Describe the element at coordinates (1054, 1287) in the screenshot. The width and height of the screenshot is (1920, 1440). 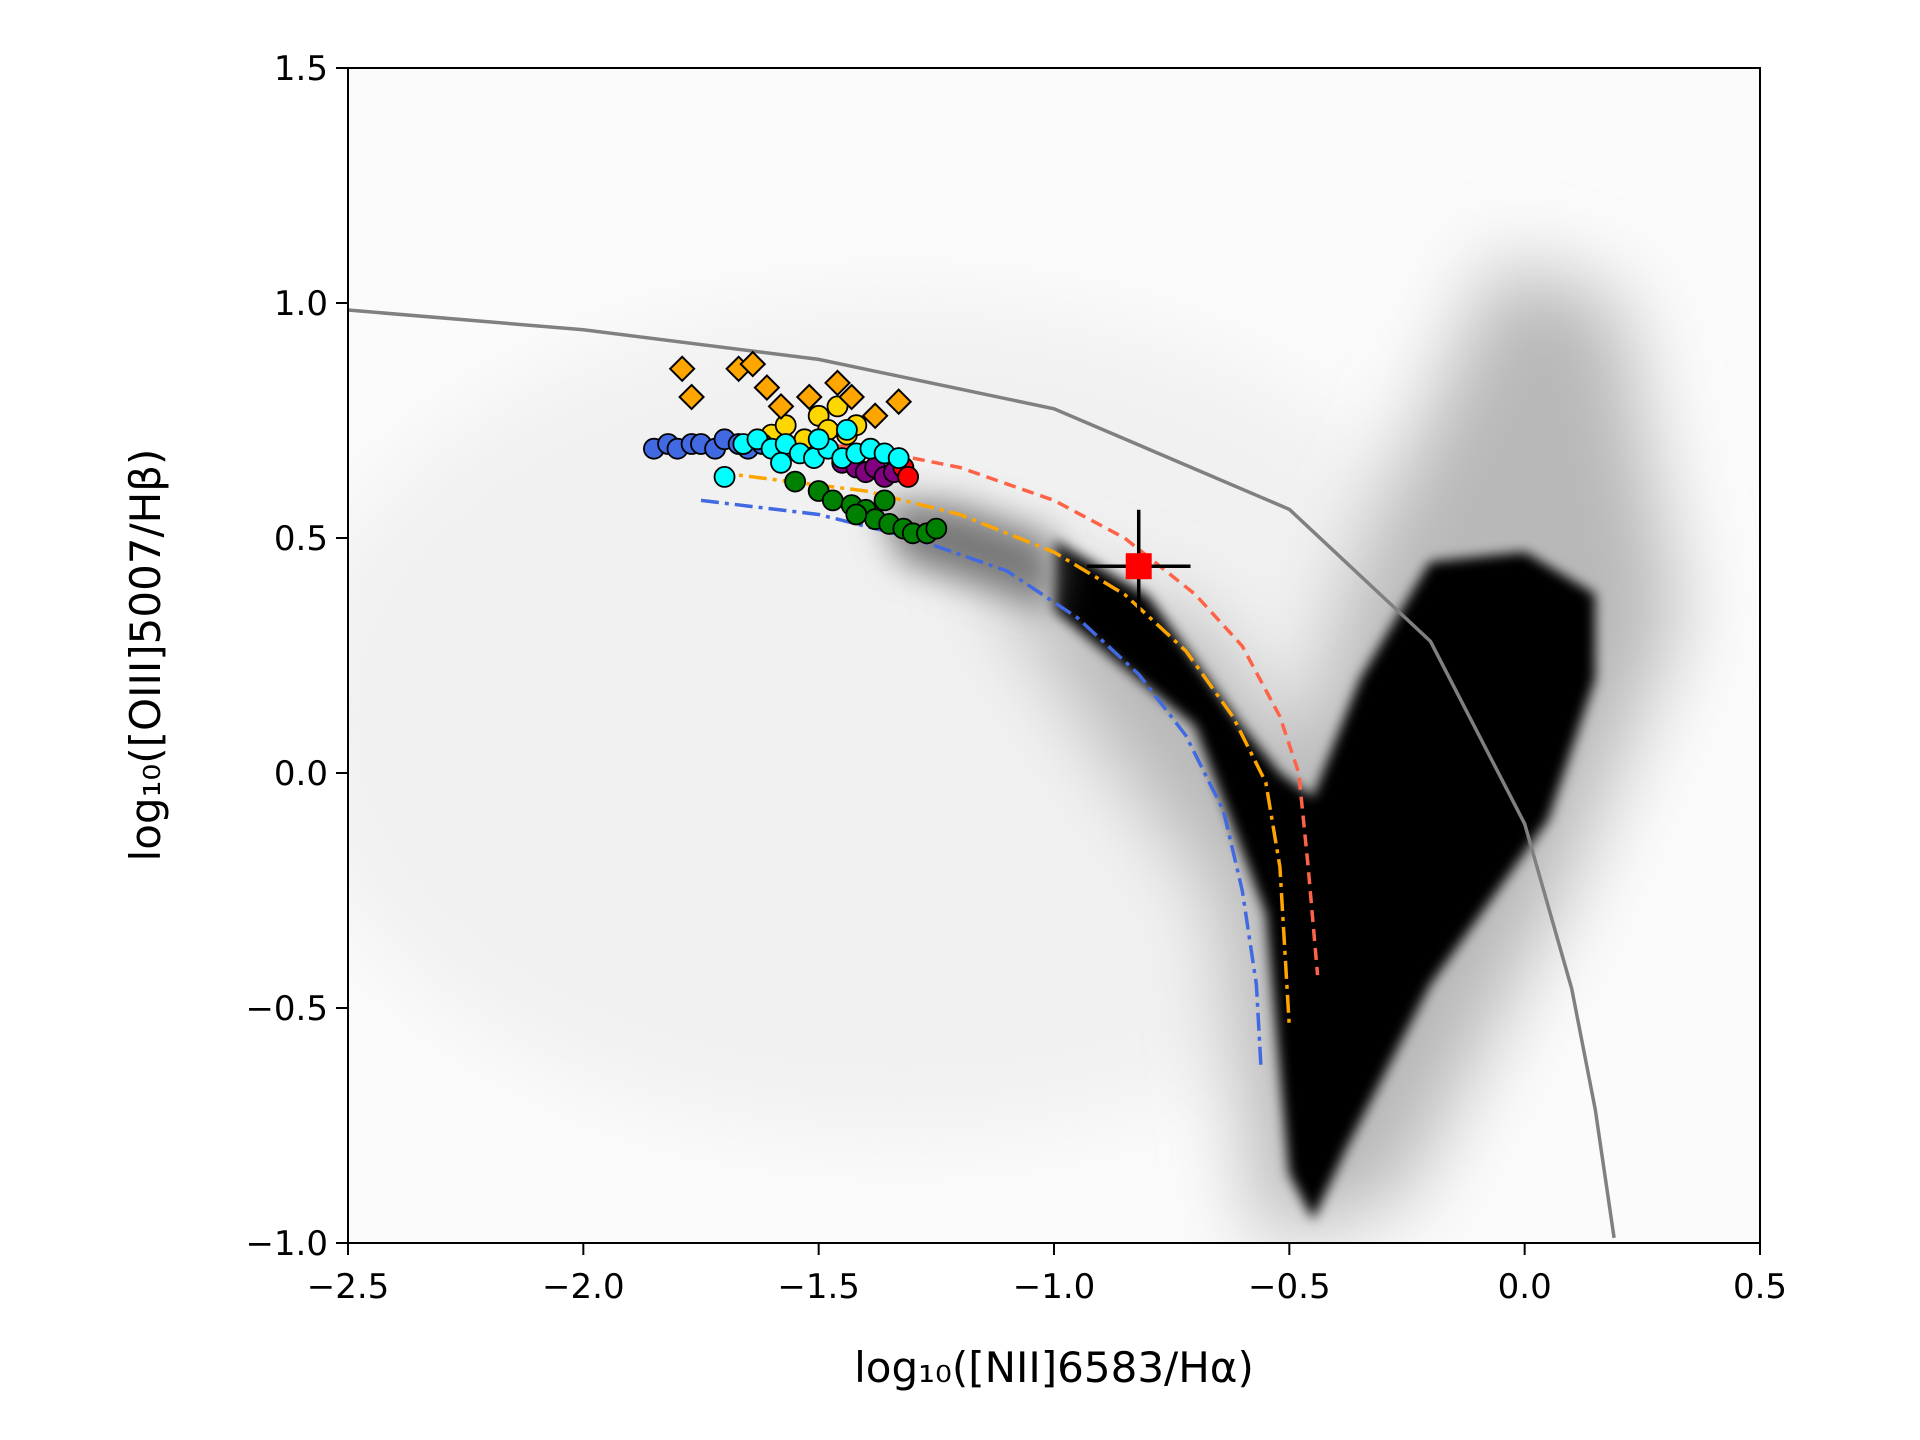
I see `x-tick-label: −1.0` at that location.